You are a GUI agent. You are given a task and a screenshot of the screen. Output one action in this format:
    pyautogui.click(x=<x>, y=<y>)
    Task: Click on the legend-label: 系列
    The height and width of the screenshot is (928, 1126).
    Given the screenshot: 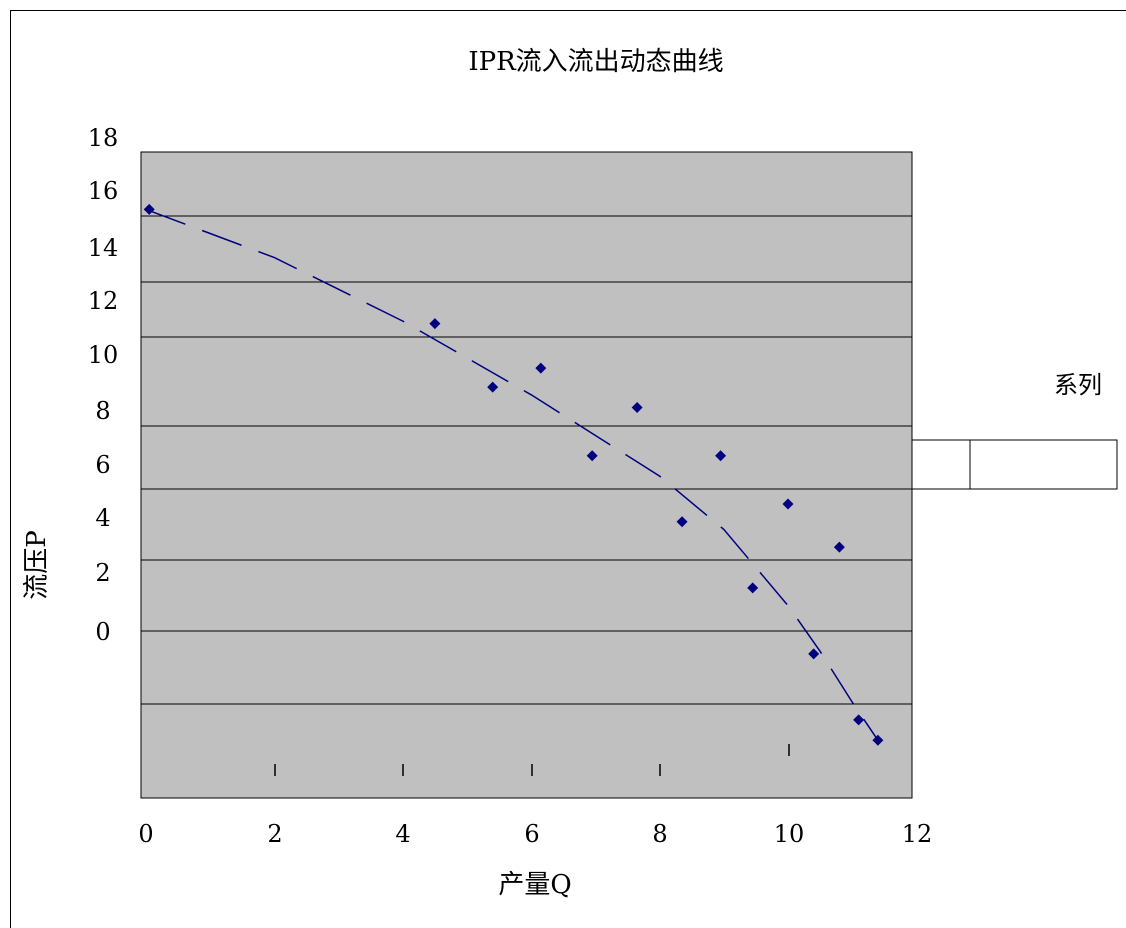 What is the action you would take?
    pyautogui.click(x=1078, y=385)
    